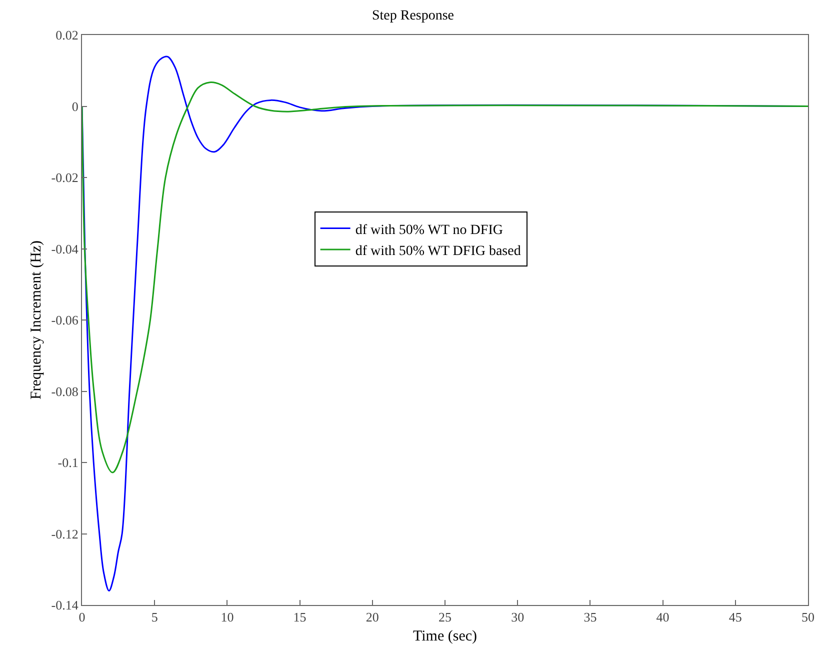 The width and height of the screenshot is (826, 653). What do you see at coordinates (517, 617) in the screenshot?
I see `x-tick-label: 30` at bounding box center [517, 617].